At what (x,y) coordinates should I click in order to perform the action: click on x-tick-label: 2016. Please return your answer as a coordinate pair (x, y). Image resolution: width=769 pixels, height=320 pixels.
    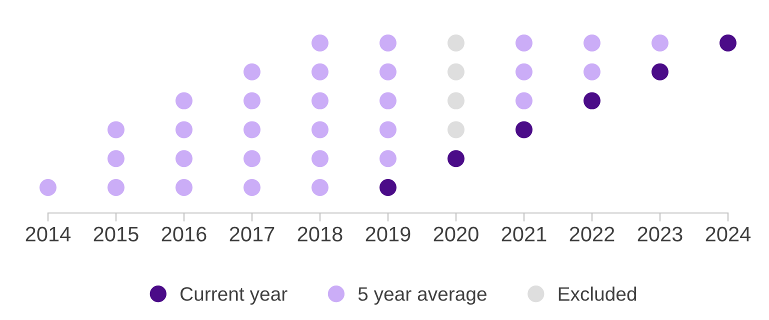
    Looking at the image, I should click on (184, 234).